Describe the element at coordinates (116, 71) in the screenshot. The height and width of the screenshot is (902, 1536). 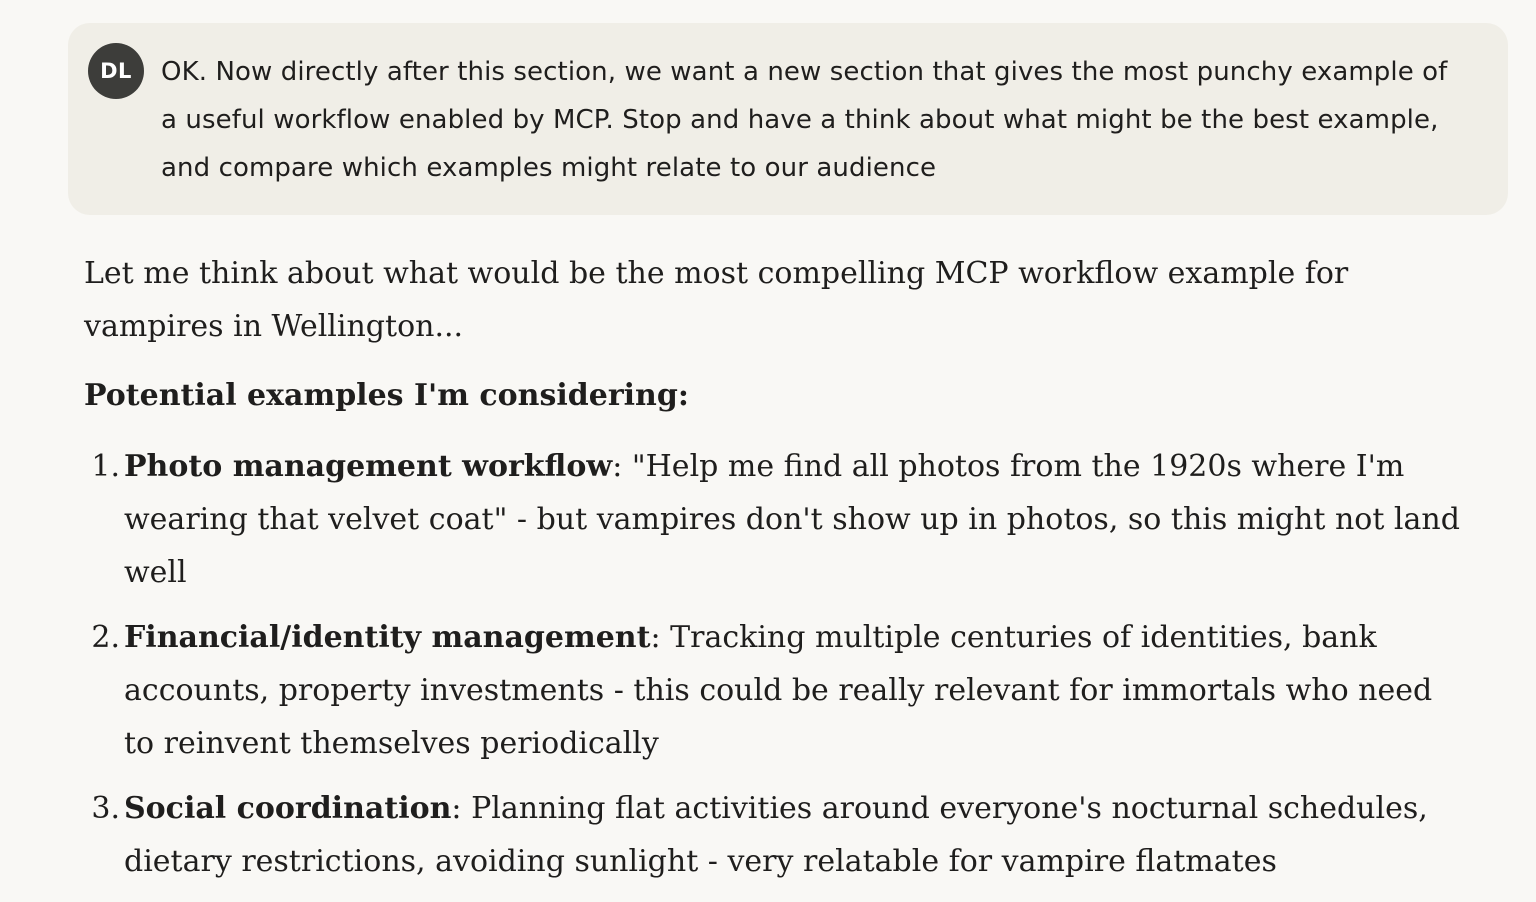
I see `user-avatar: DL` at that location.